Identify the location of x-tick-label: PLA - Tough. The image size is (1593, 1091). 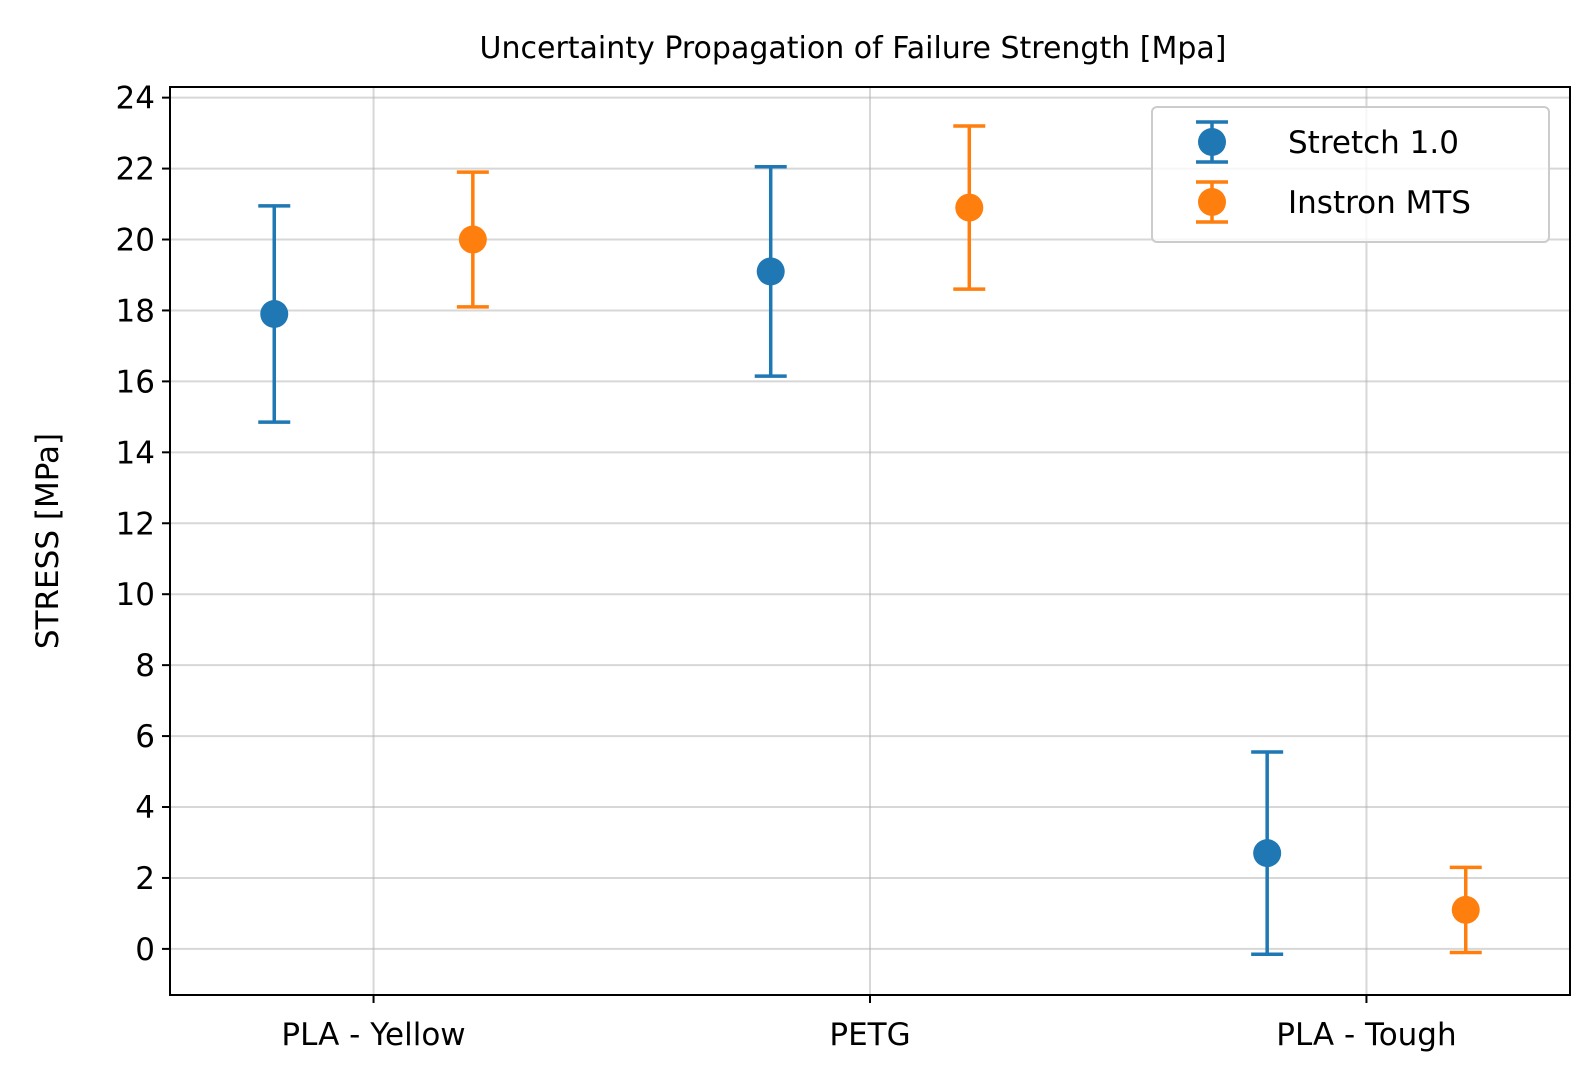
(1366, 1035).